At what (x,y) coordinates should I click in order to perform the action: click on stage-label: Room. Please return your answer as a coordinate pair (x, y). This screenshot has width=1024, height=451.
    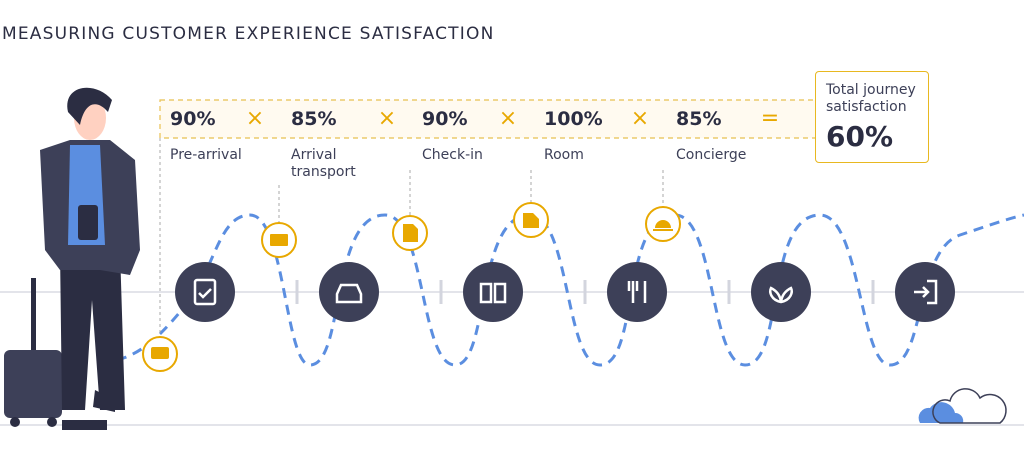
    Looking at the image, I should click on (564, 155).